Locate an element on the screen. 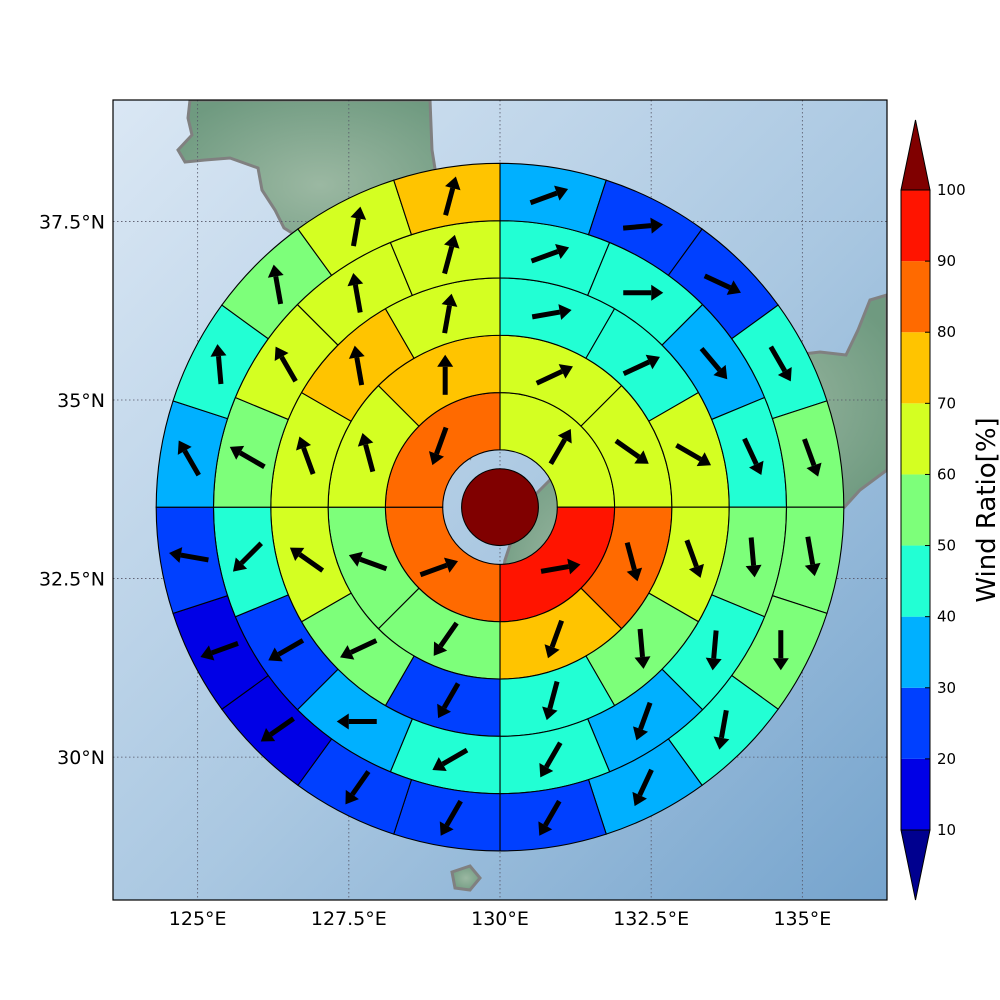 The image size is (1000, 1000). colorbar-tick-label: 100 is located at coordinates (951, 190).